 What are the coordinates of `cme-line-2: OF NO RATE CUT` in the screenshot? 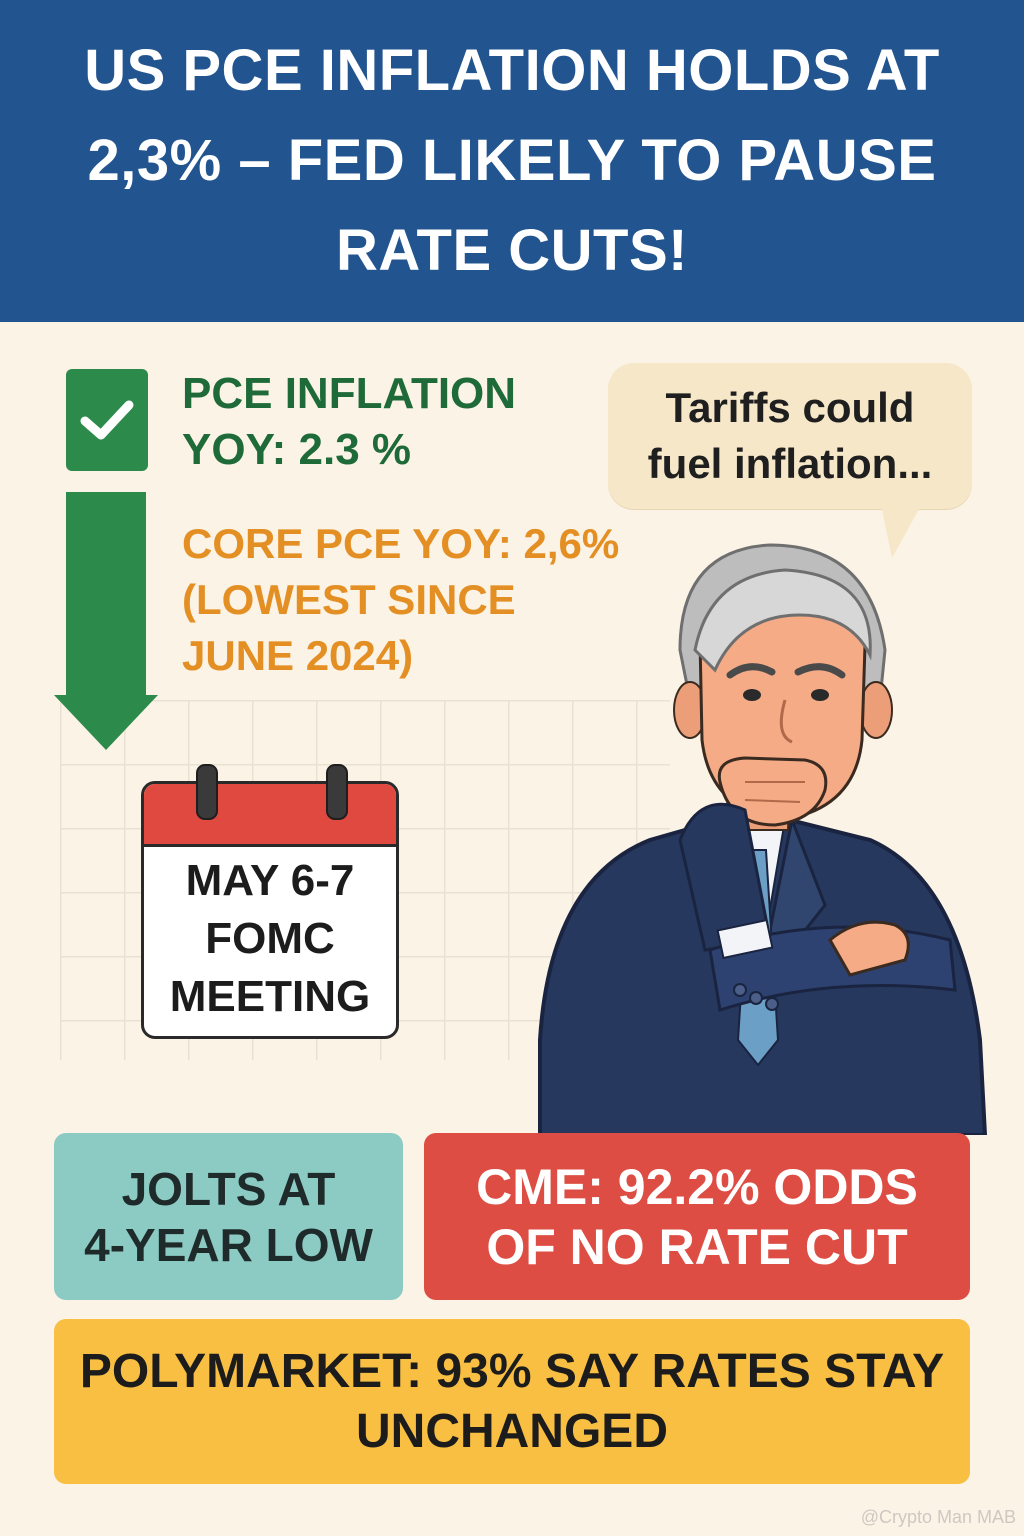 It's located at (697, 1246).